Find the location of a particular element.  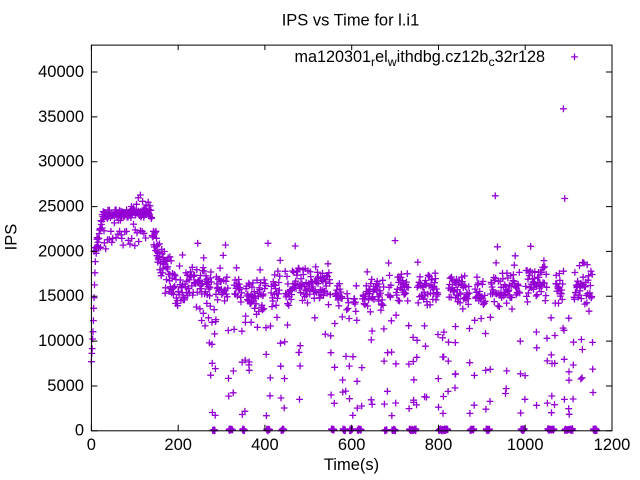

svg-text: IPS vs Time for l.i1 is located at coordinates (351, 21).